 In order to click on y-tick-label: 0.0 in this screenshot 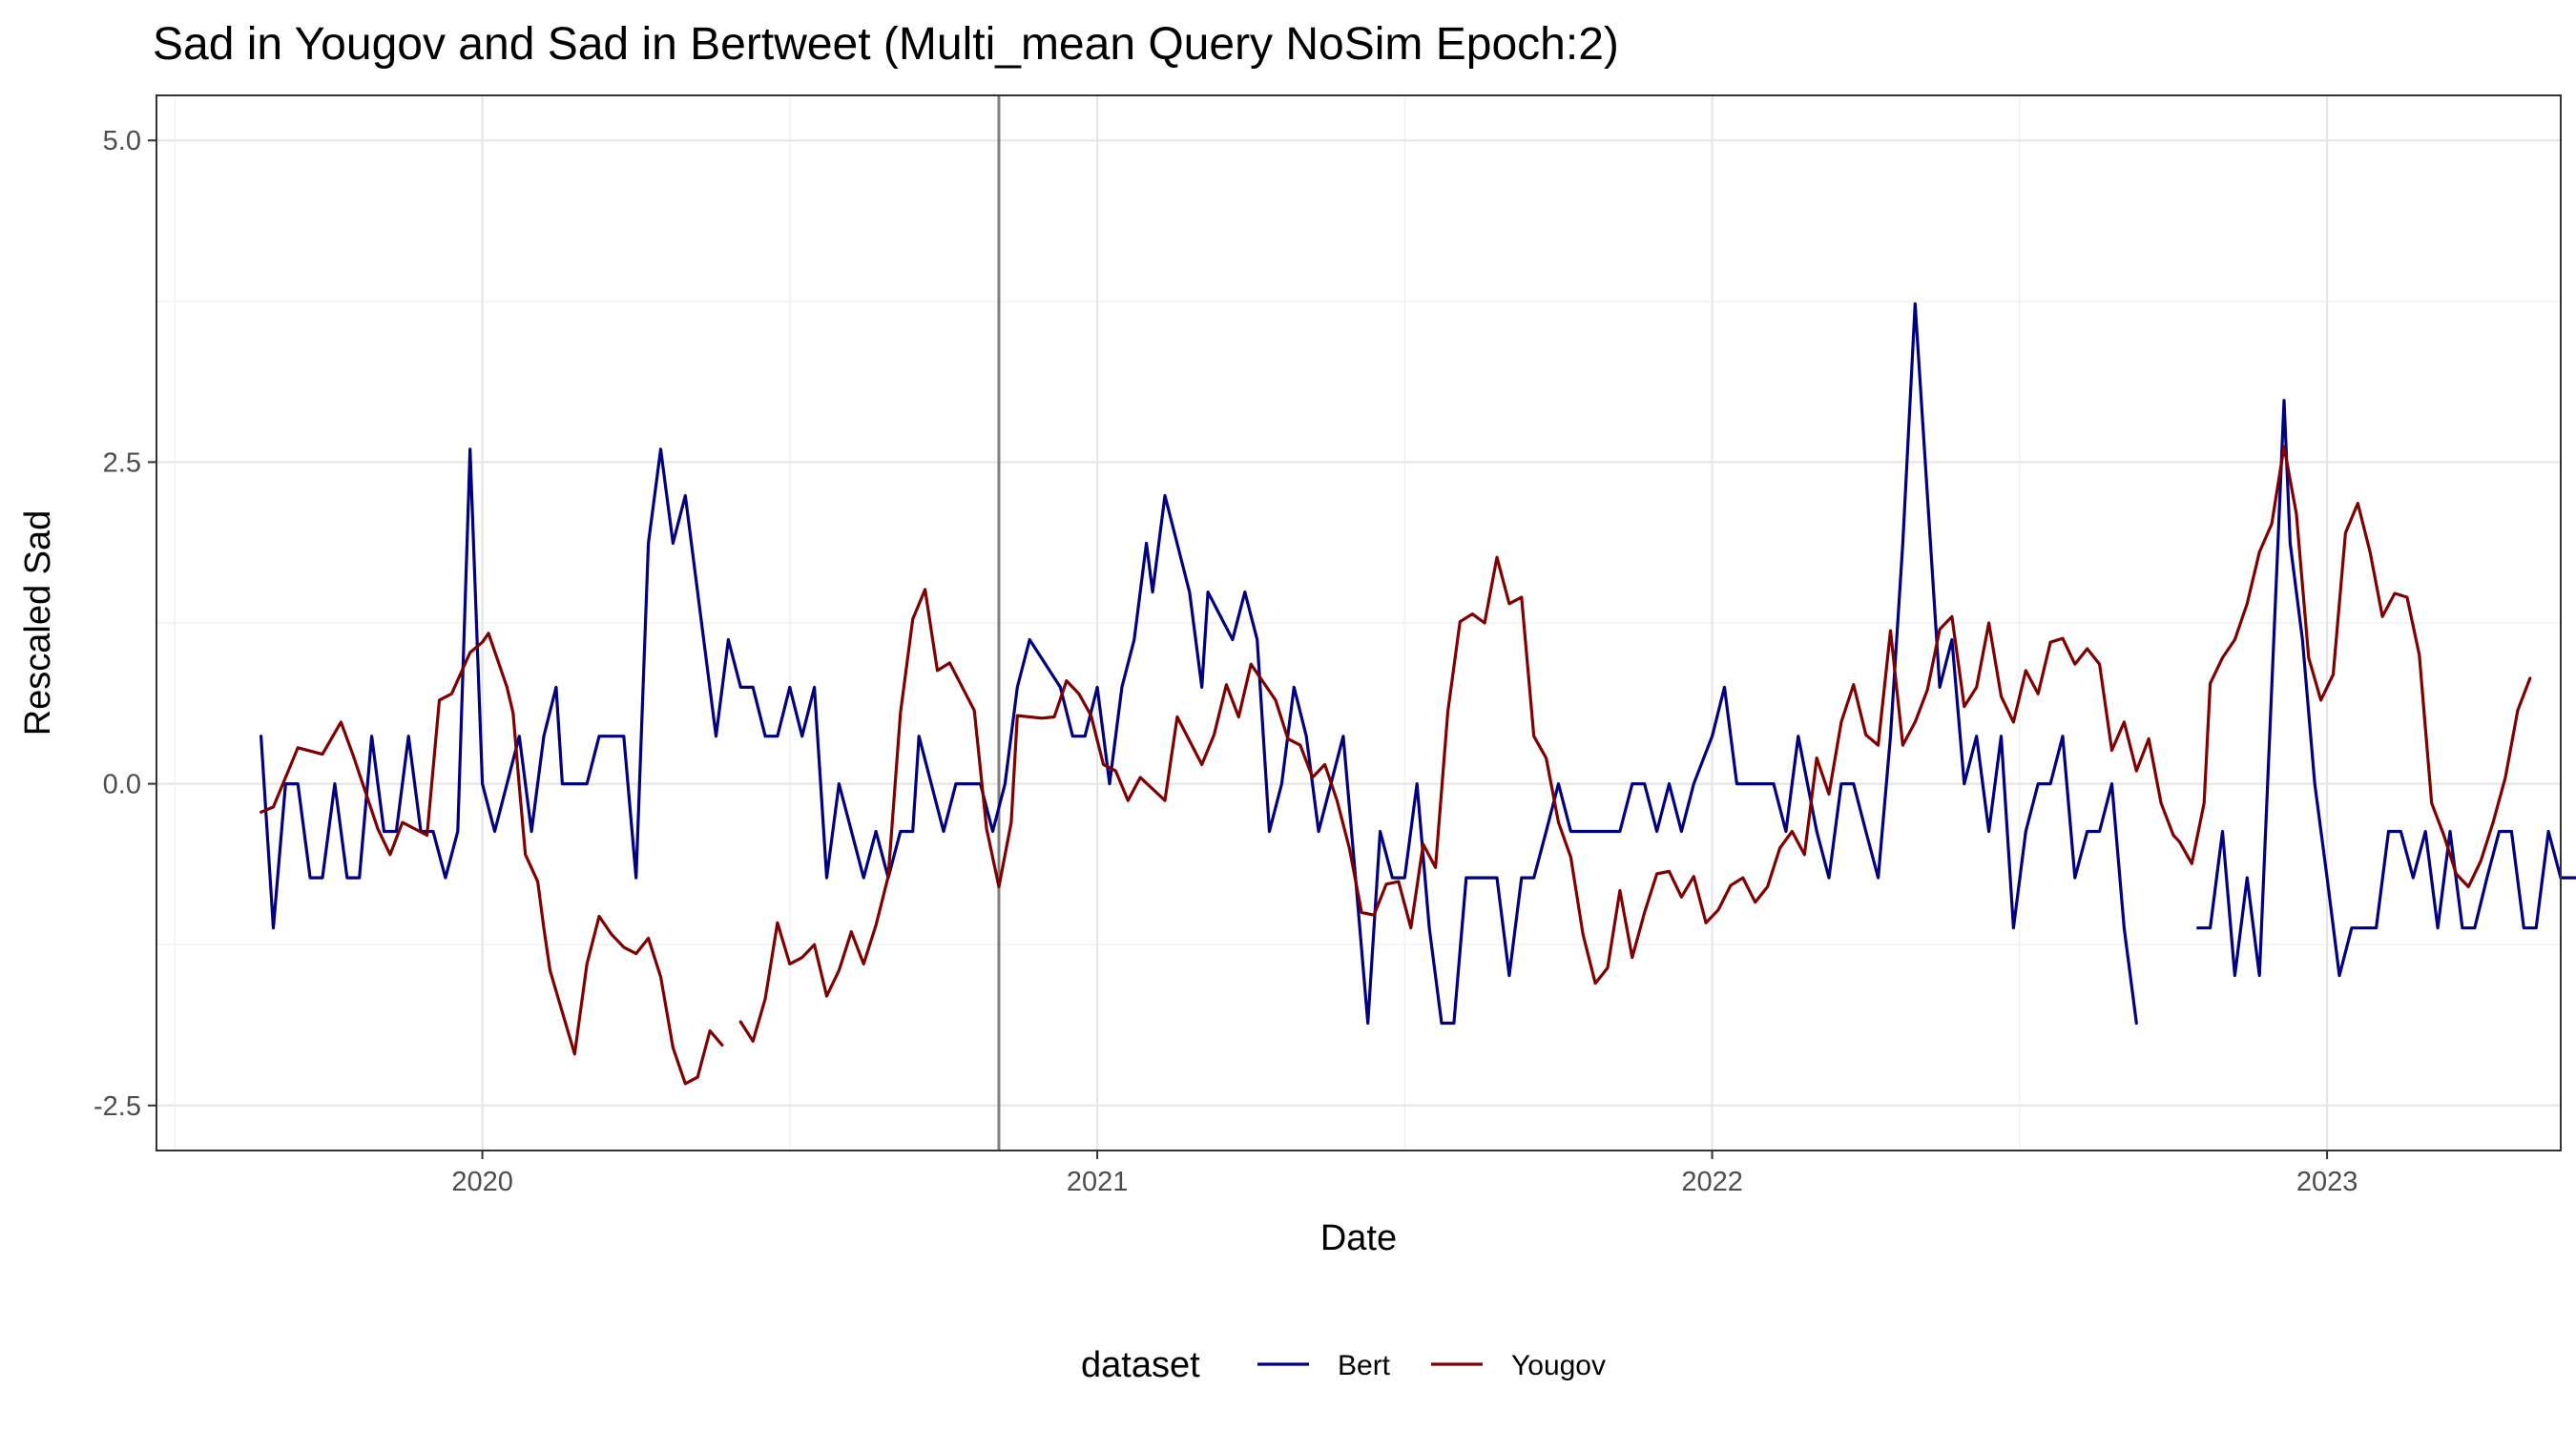, I will do `click(122, 785)`.